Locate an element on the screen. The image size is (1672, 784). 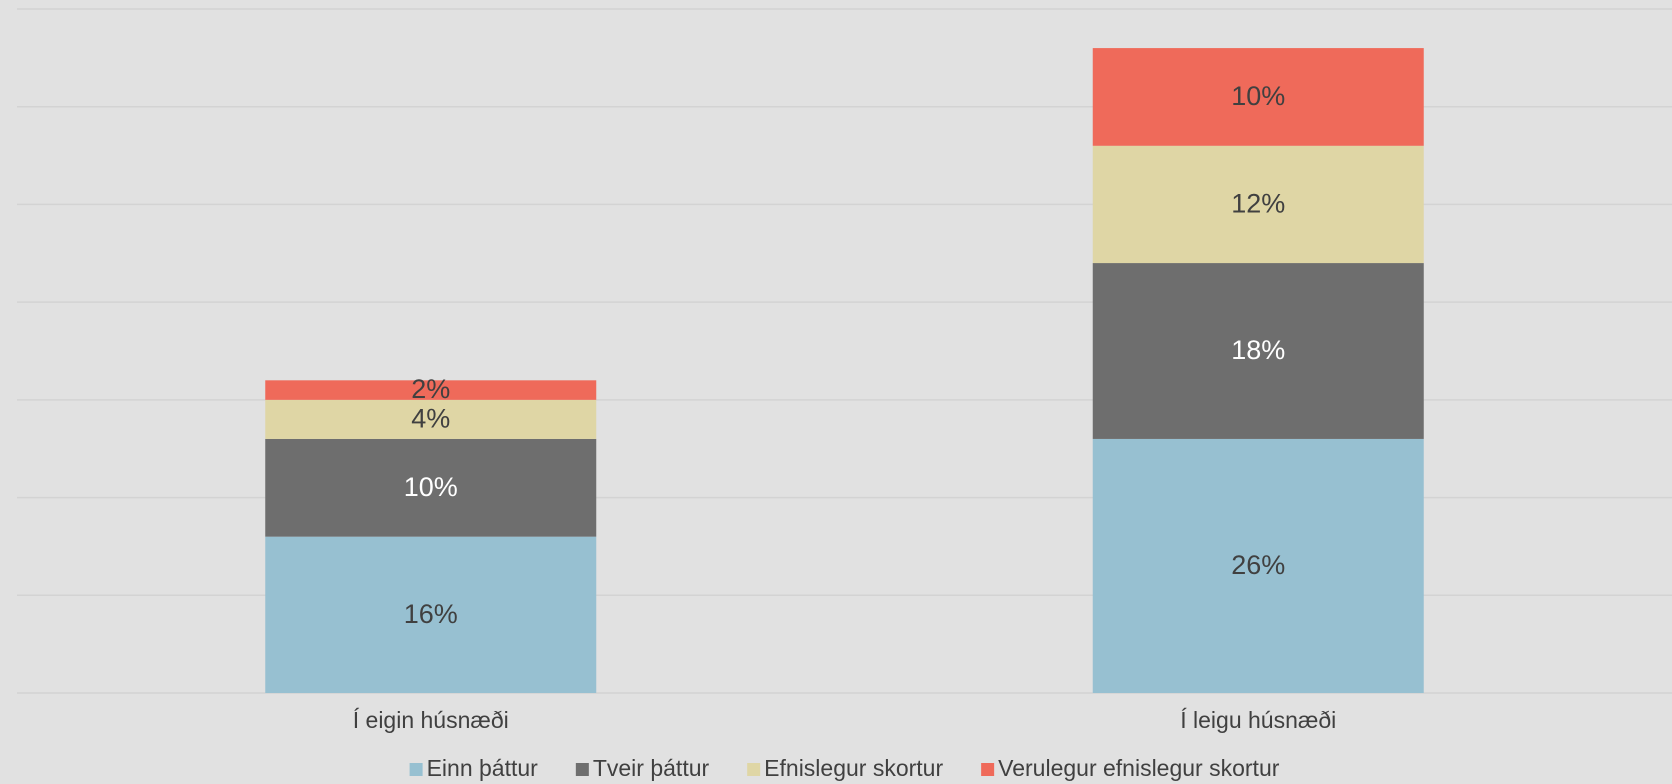
data-label: 12% is located at coordinates (1258, 204).